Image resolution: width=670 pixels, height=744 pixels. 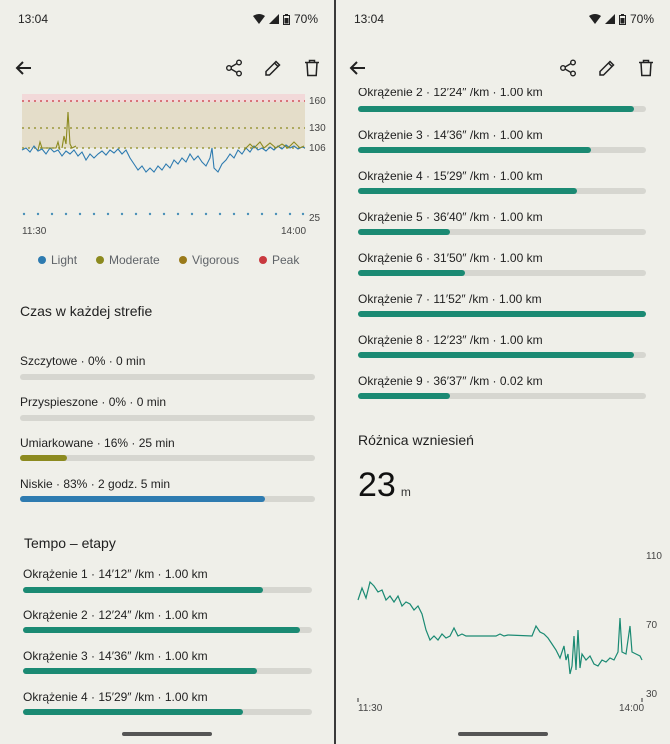 I want to click on zone-light-track, so click(x=167, y=499).